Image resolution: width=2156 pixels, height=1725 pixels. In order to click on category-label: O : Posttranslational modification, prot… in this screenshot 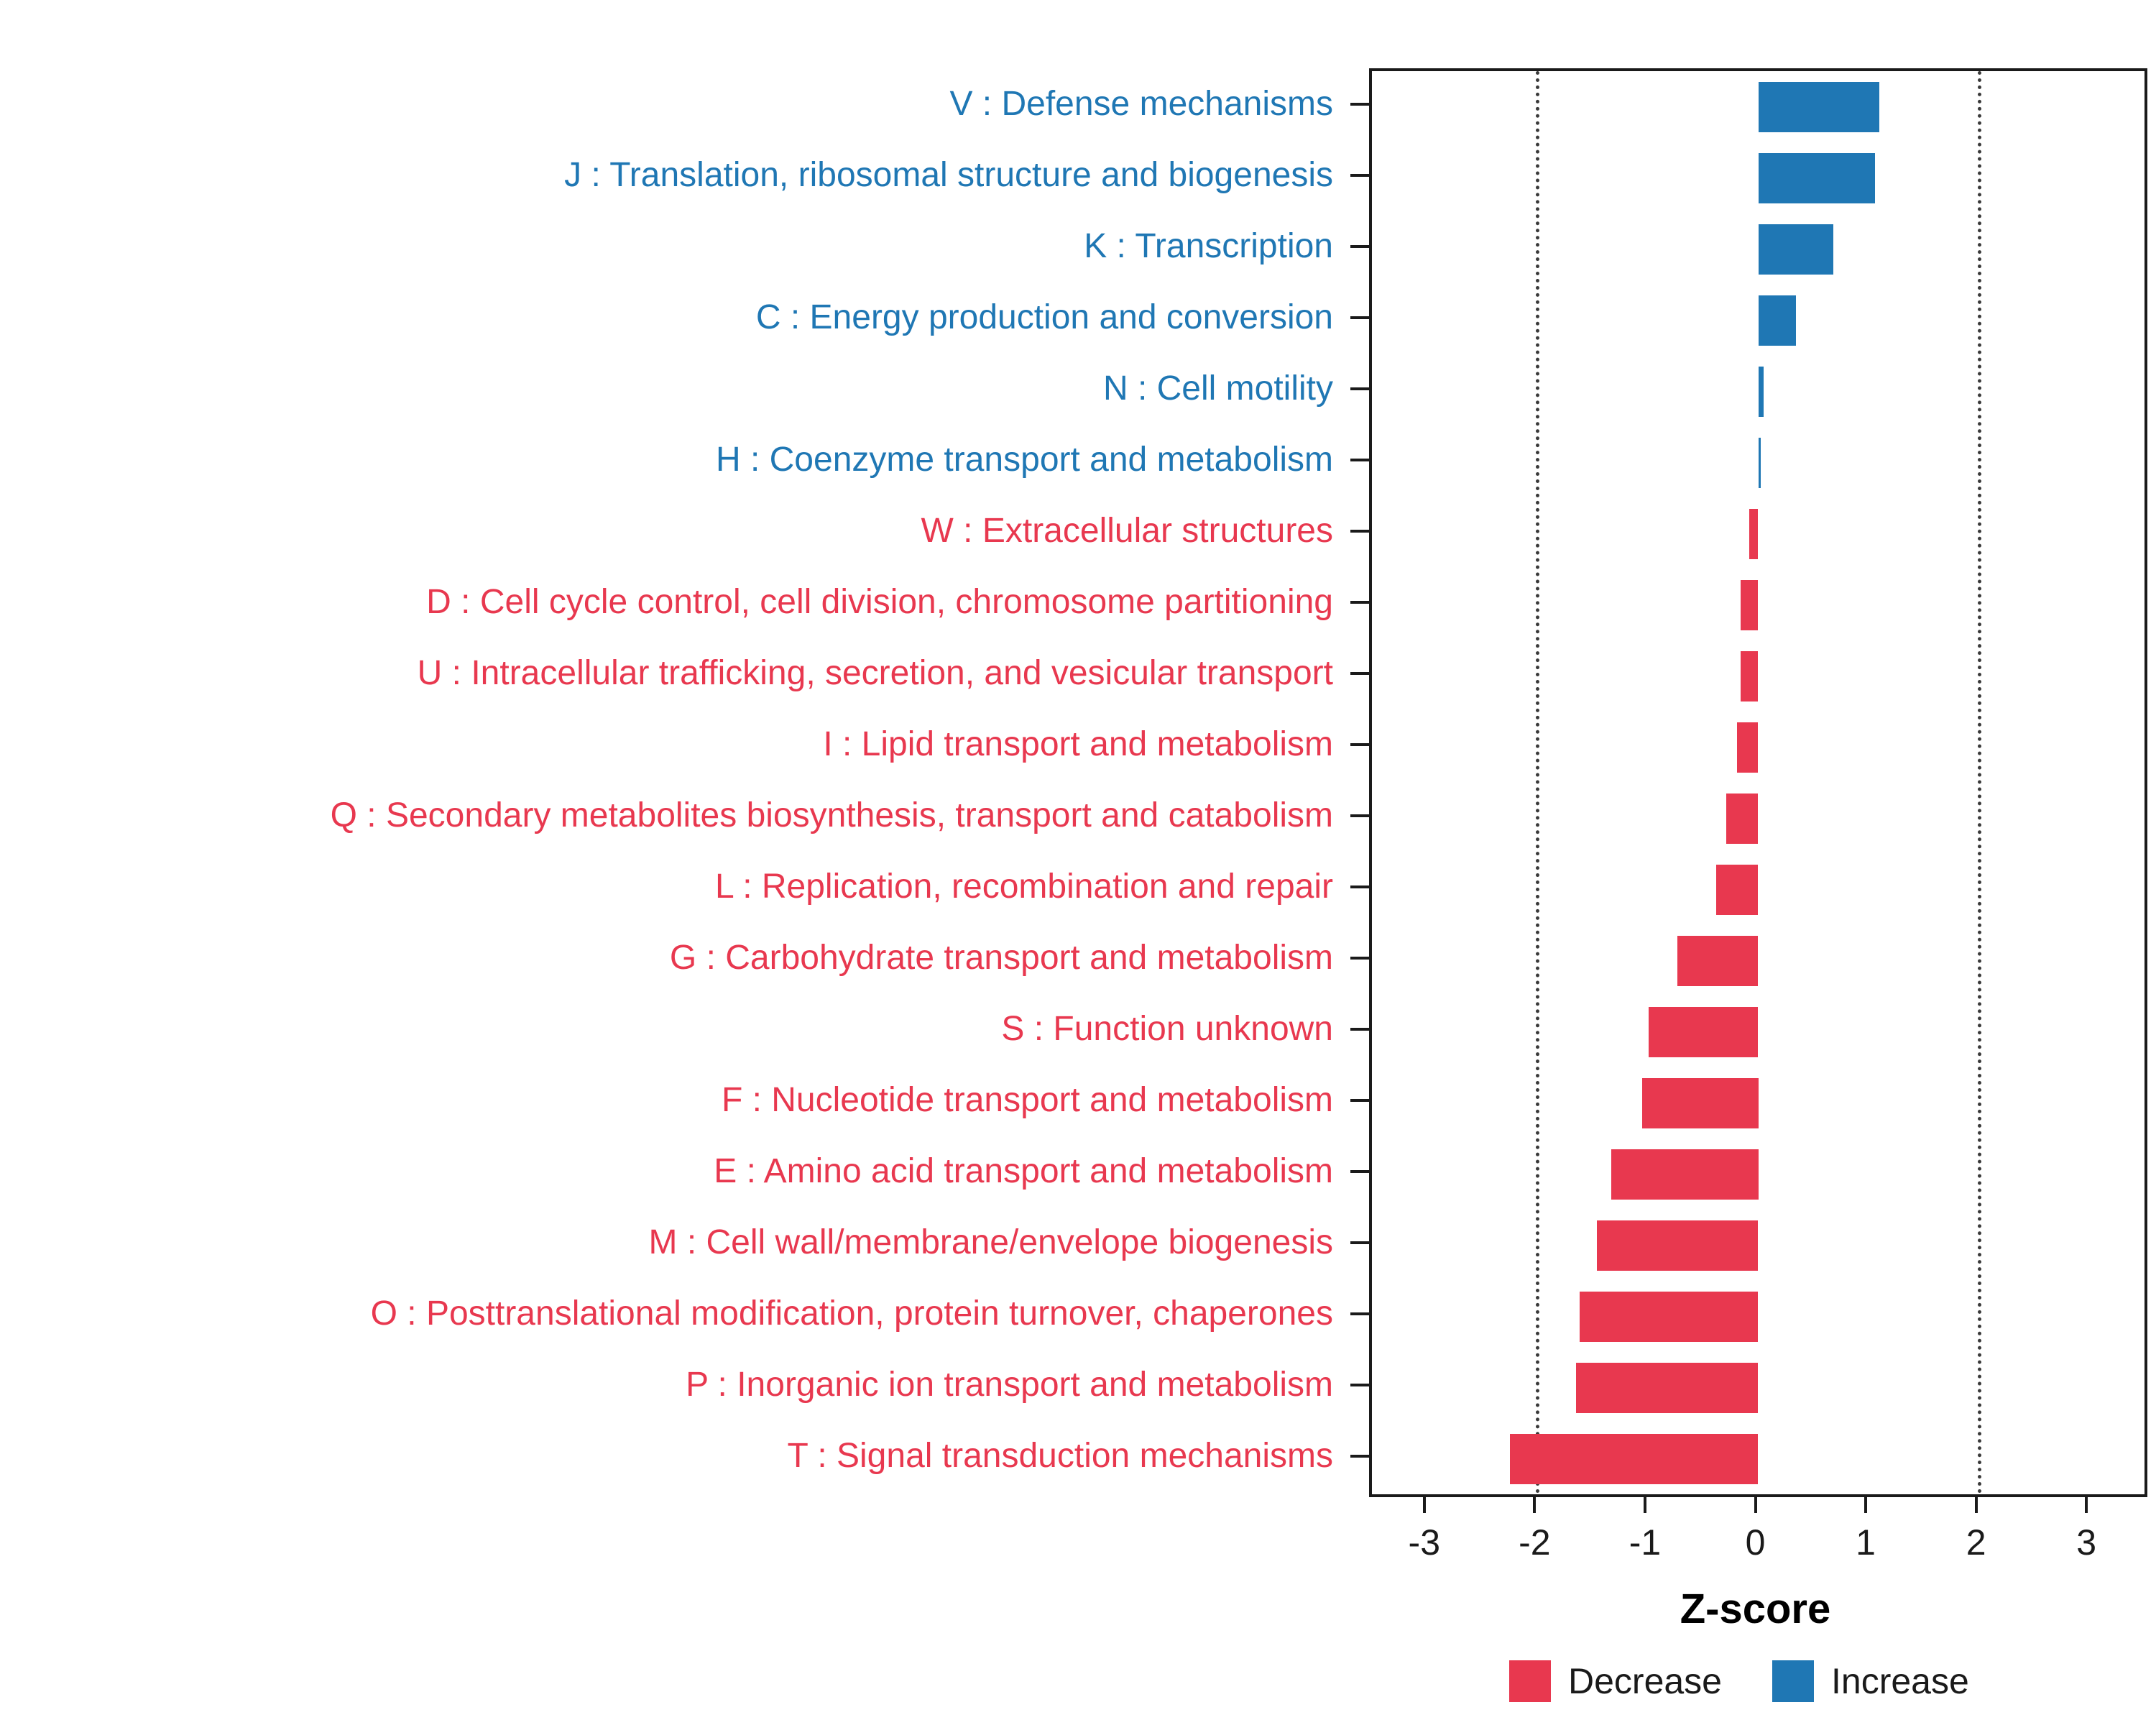, I will do `click(851, 1313)`.